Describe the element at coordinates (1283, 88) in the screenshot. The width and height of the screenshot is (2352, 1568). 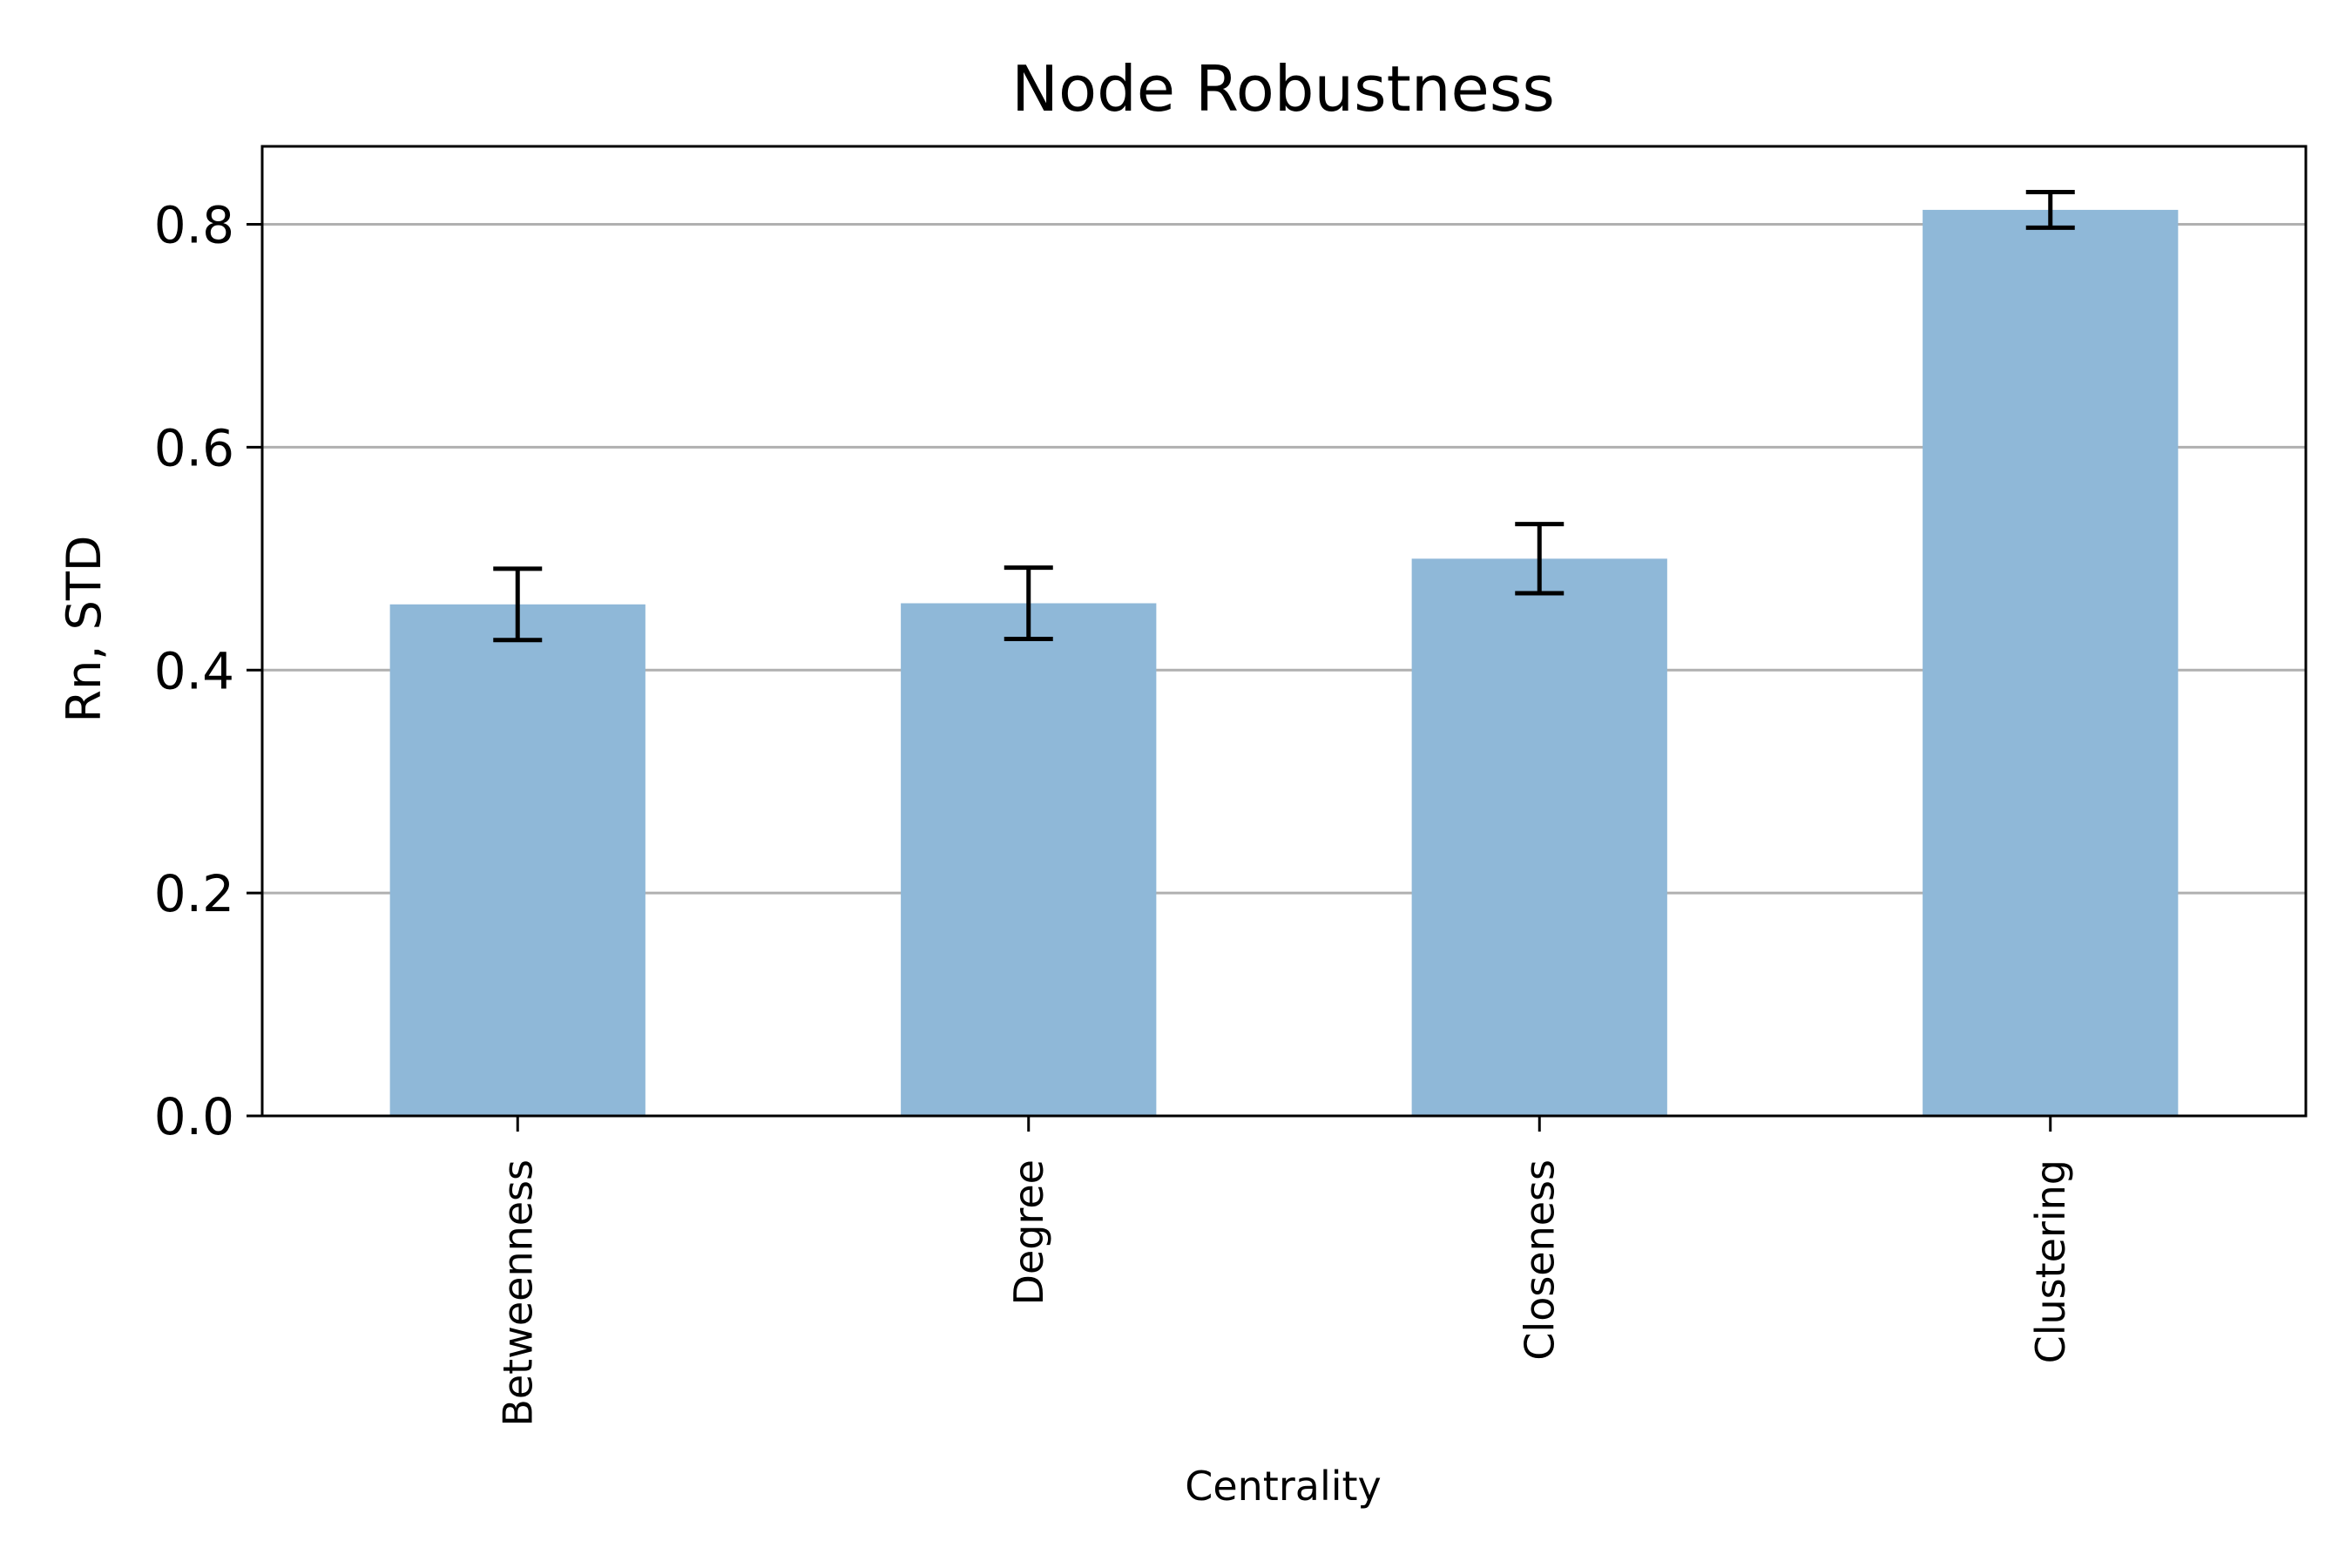
I see `chart-title: Node Robustness` at that location.